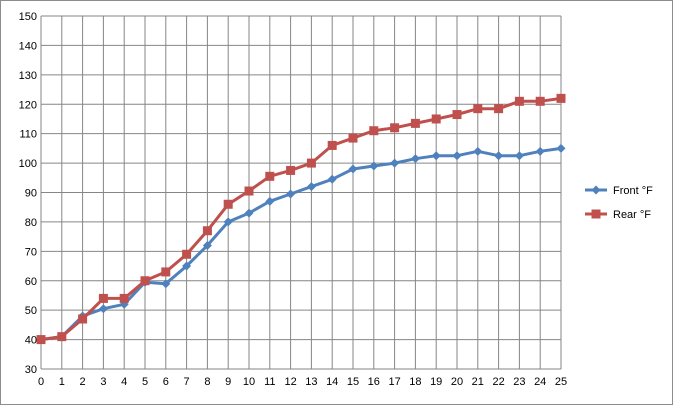 The height and width of the screenshot is (405, 673). What do you see at coordinates (28, 135) in the screenshot?
I see `y-tick-label: 110` at bounding box center [28, 135].